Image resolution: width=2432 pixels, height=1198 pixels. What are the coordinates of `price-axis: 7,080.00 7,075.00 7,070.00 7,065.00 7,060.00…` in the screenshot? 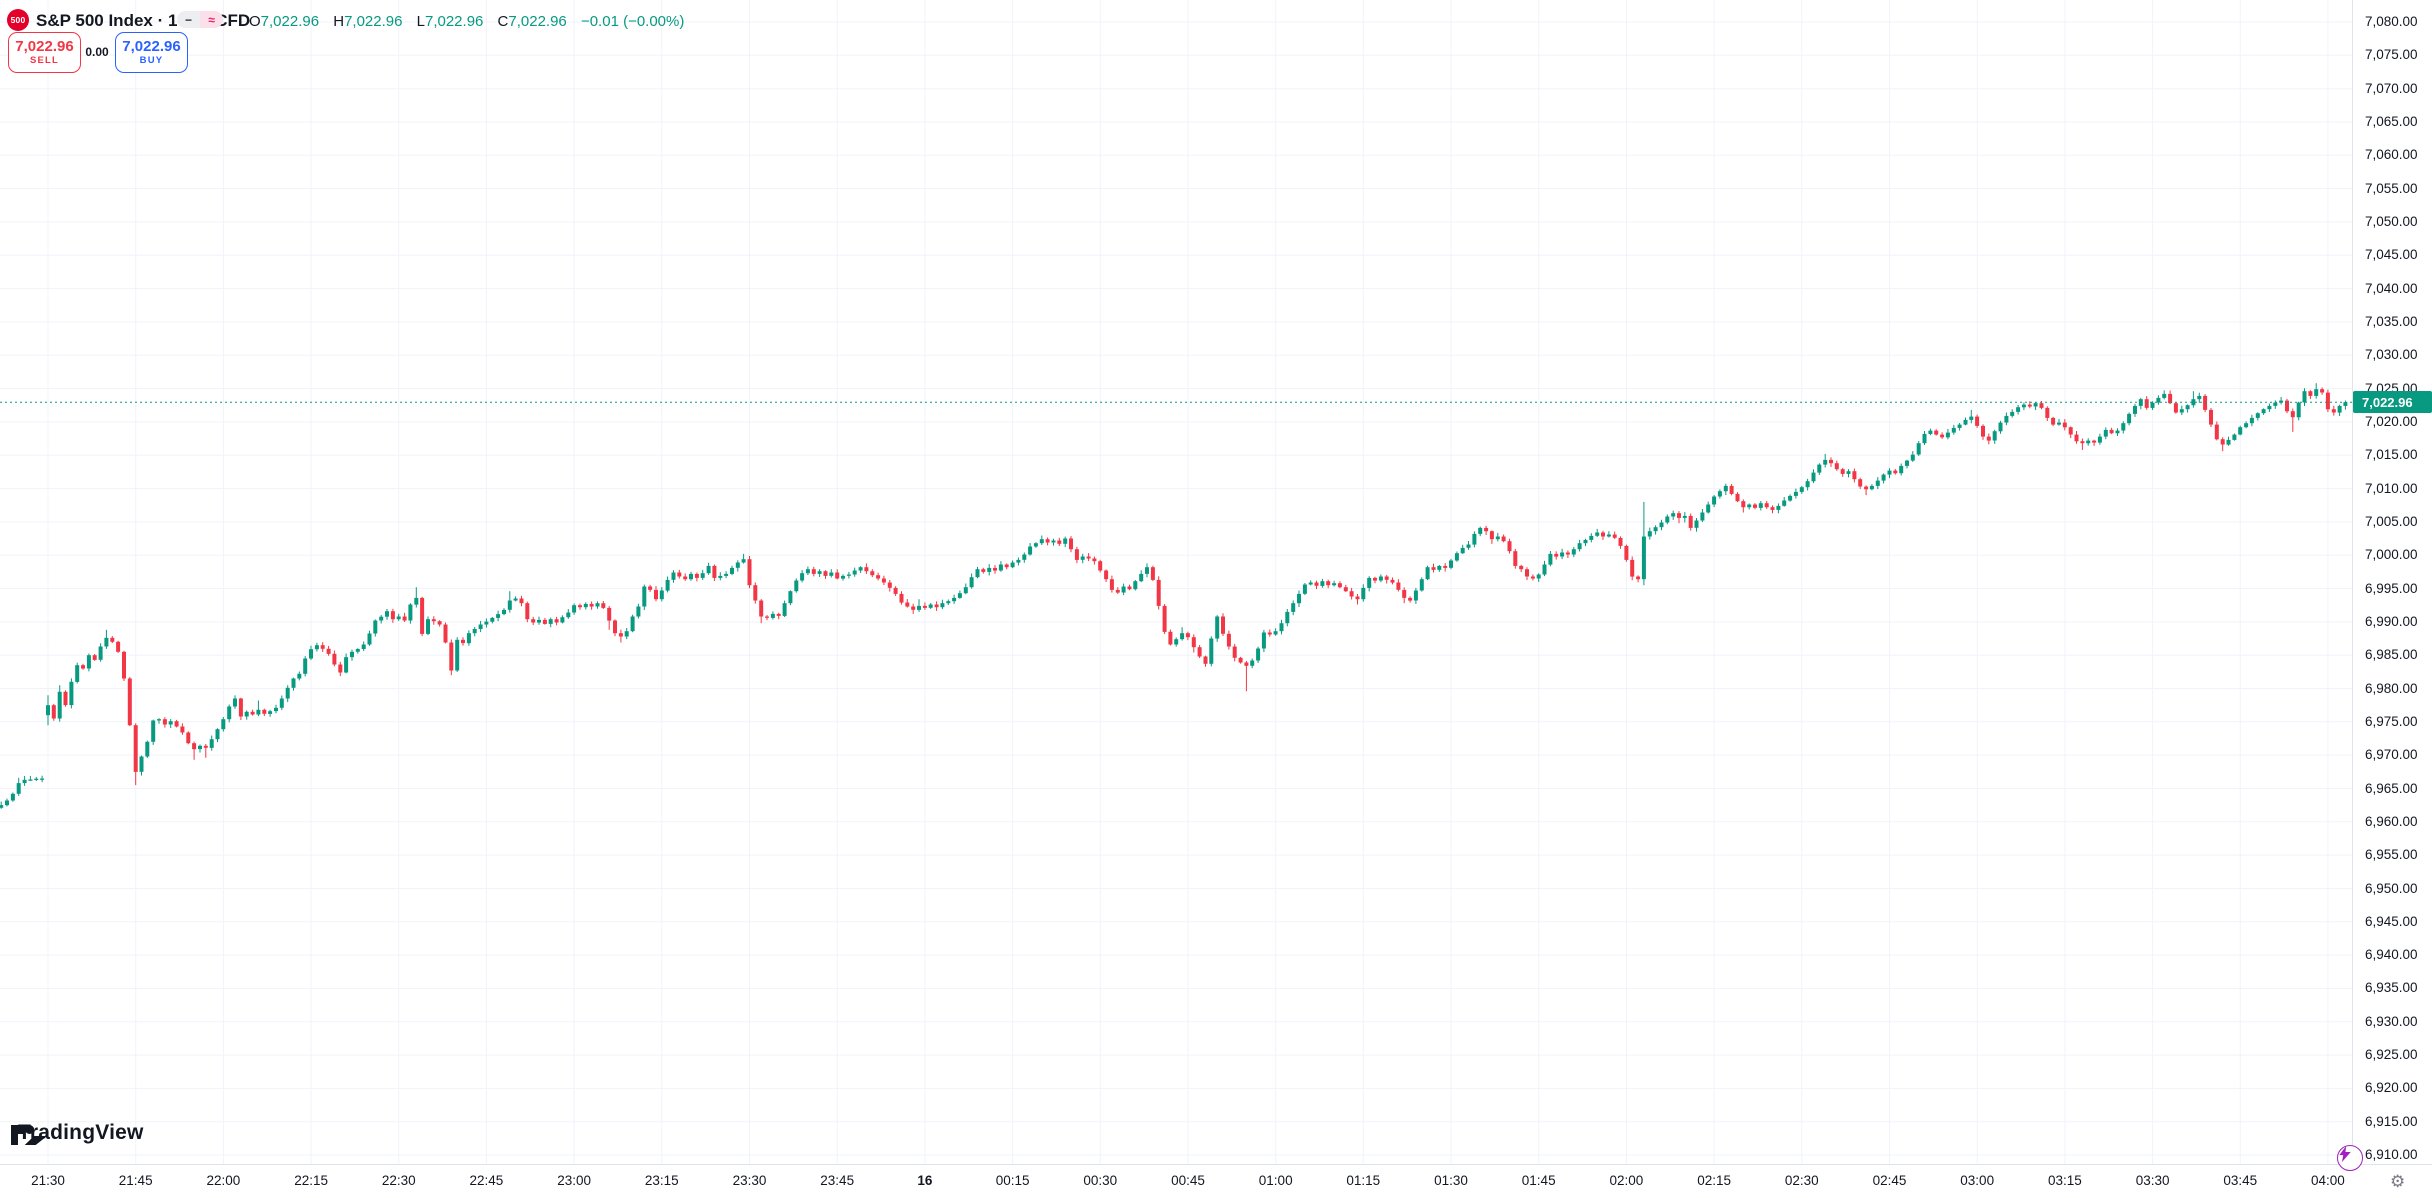 It's located at (2392, 582).